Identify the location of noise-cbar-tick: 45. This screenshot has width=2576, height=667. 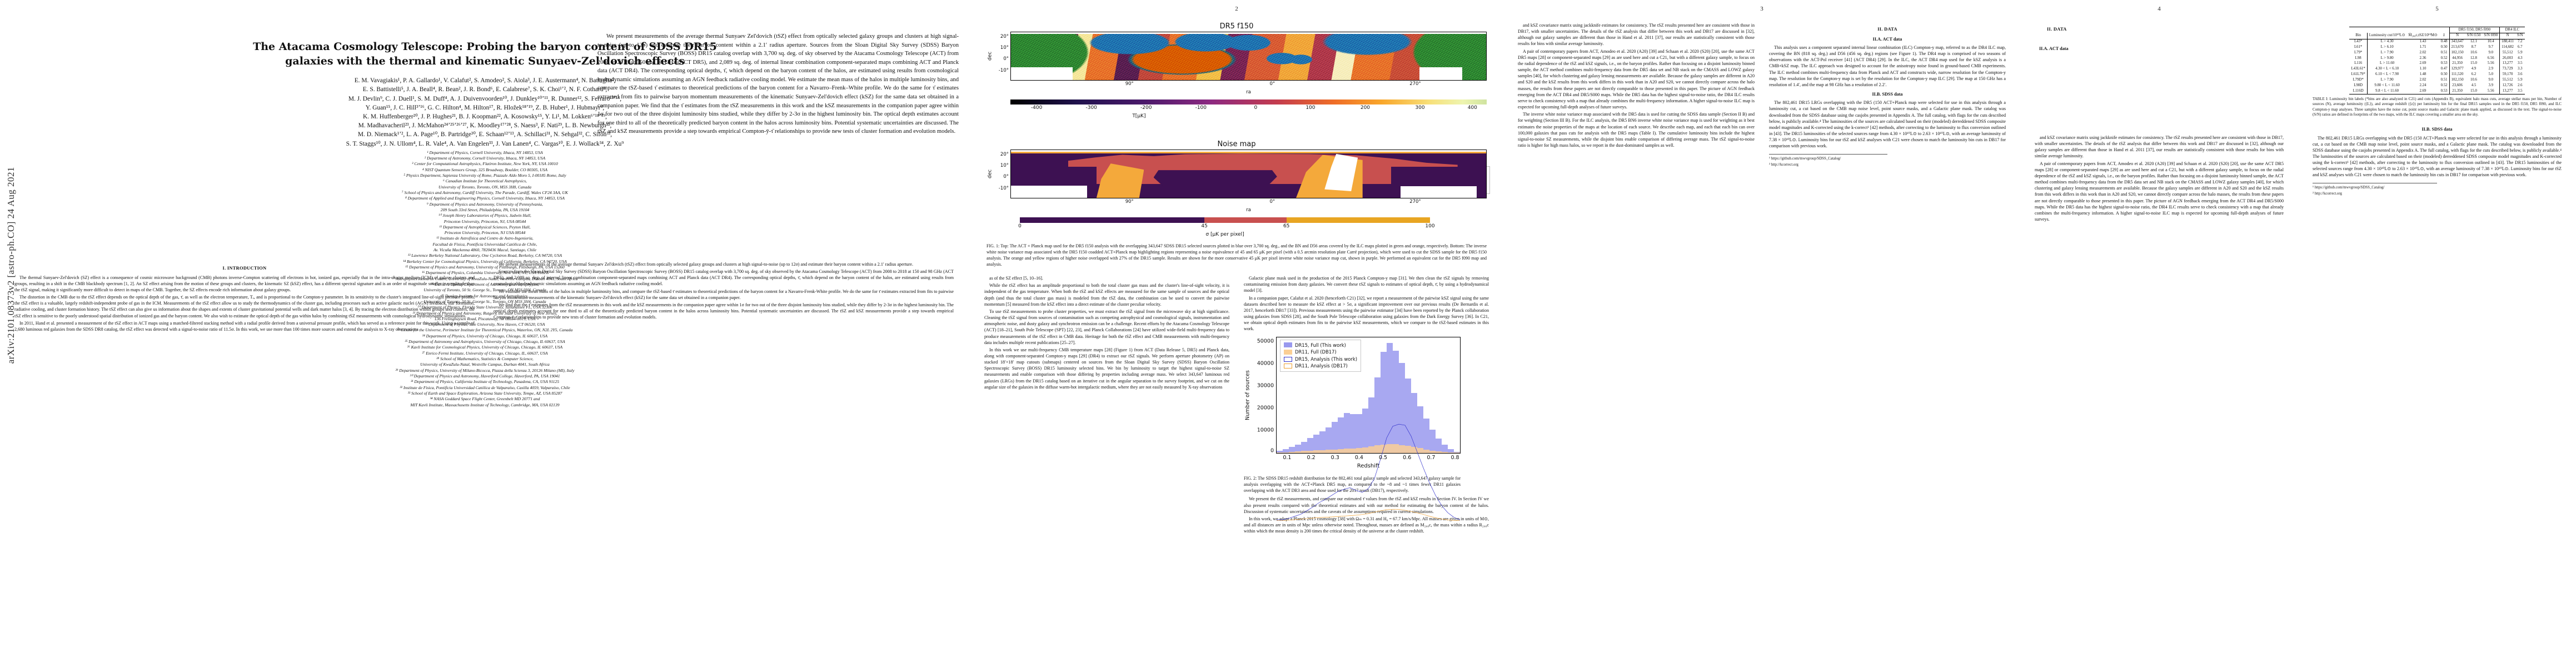
(1204, 226).